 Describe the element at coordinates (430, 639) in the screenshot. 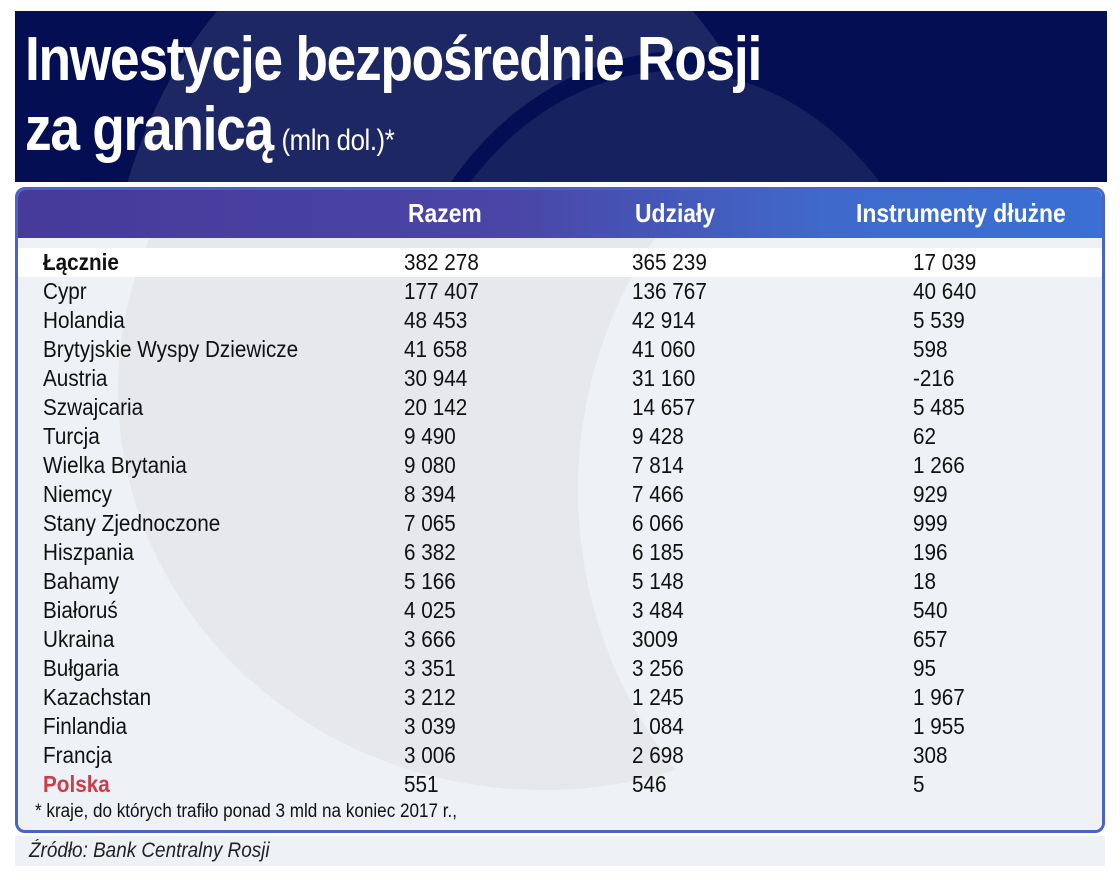

I see `row-razem: 3 666` at that location.